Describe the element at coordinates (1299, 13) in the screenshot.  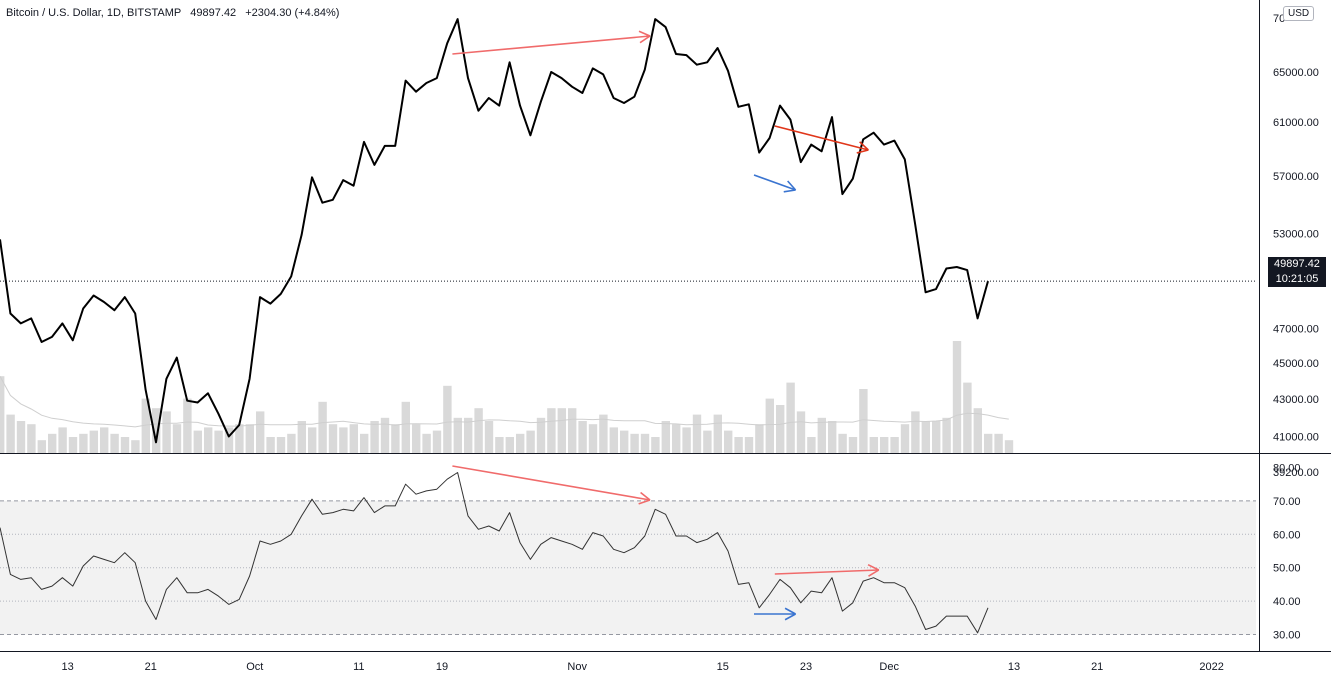
I see `currency-badge: USD` at that location.